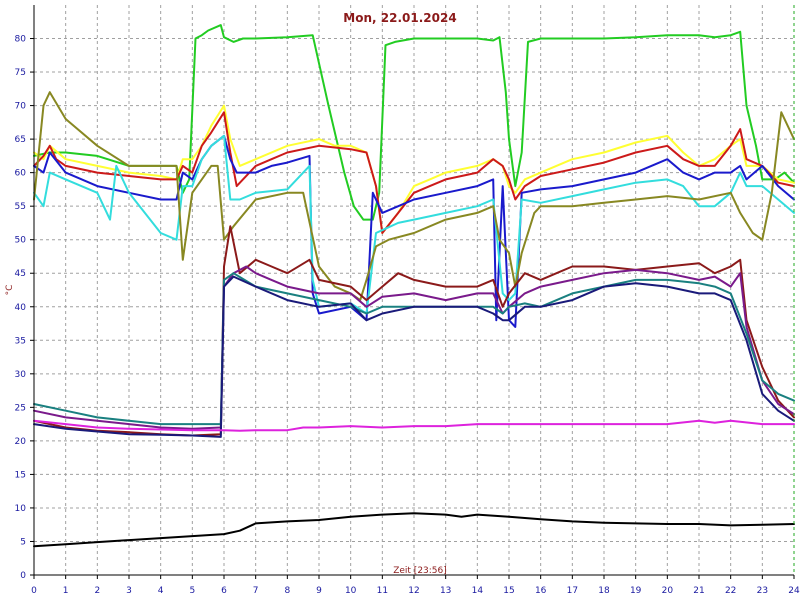 Image resolution: width=800 pixels, height=600 pixels. What do you see at coordinates (21, 40) in the screenshot?
I see `y-tick-label: 80` at bounding box center [21, 40].